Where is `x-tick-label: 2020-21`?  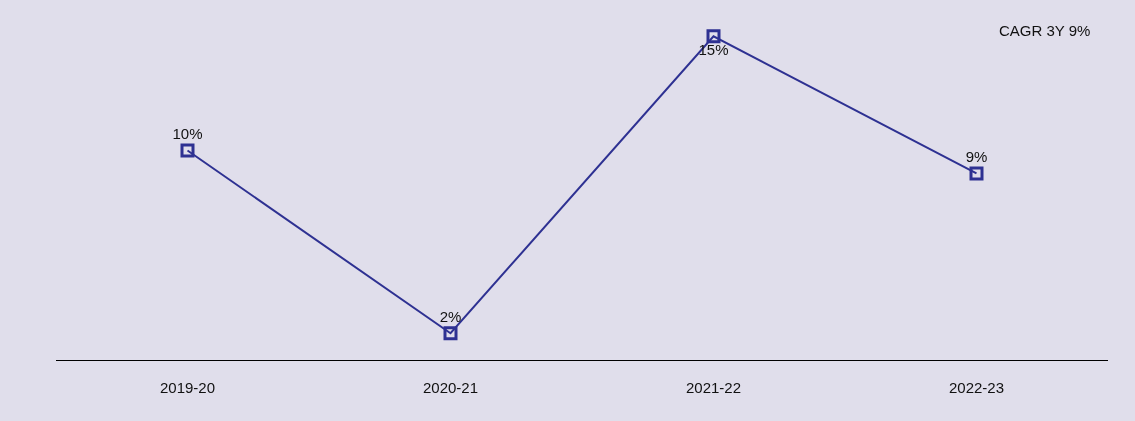 x-tick-label: 2020-21 is located at coordinates (450, 387).